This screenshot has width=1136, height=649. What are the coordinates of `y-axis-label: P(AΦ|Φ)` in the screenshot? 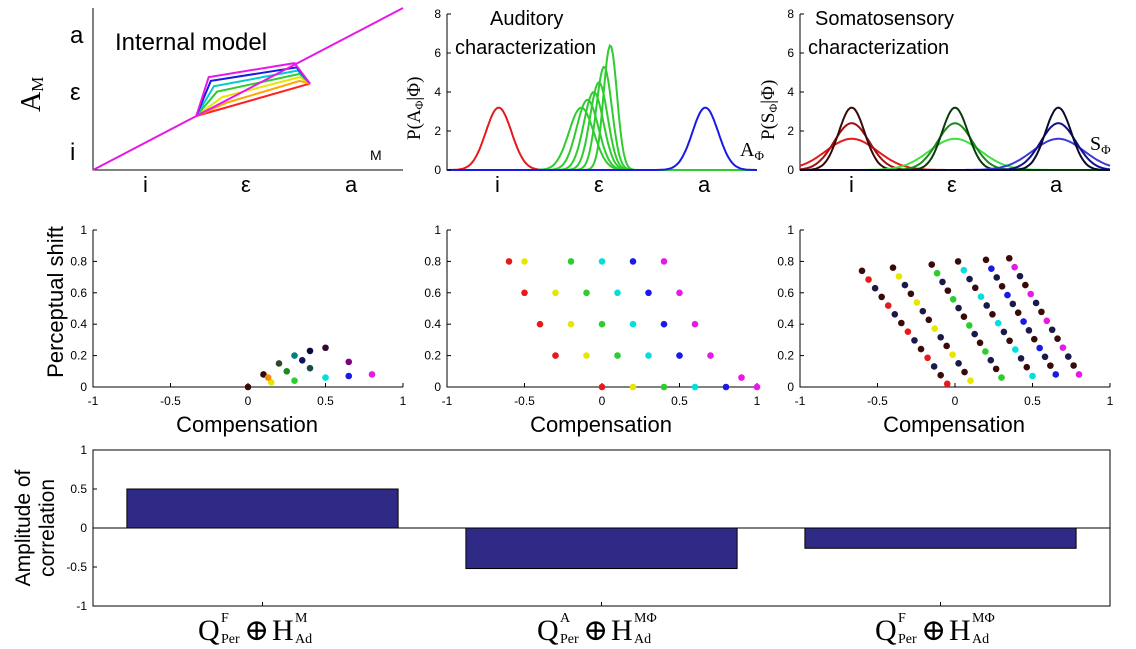 It's located at (415, 108).